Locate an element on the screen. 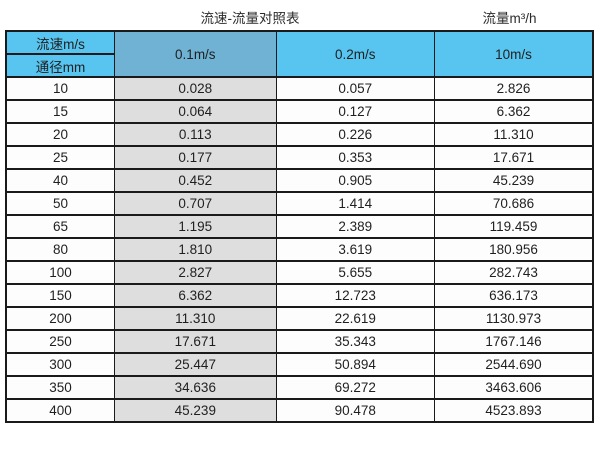 This screenshot has width=600, height=466. table-row: 200 11.310 22.619 1130.973 is located at coordinates (299, 318).